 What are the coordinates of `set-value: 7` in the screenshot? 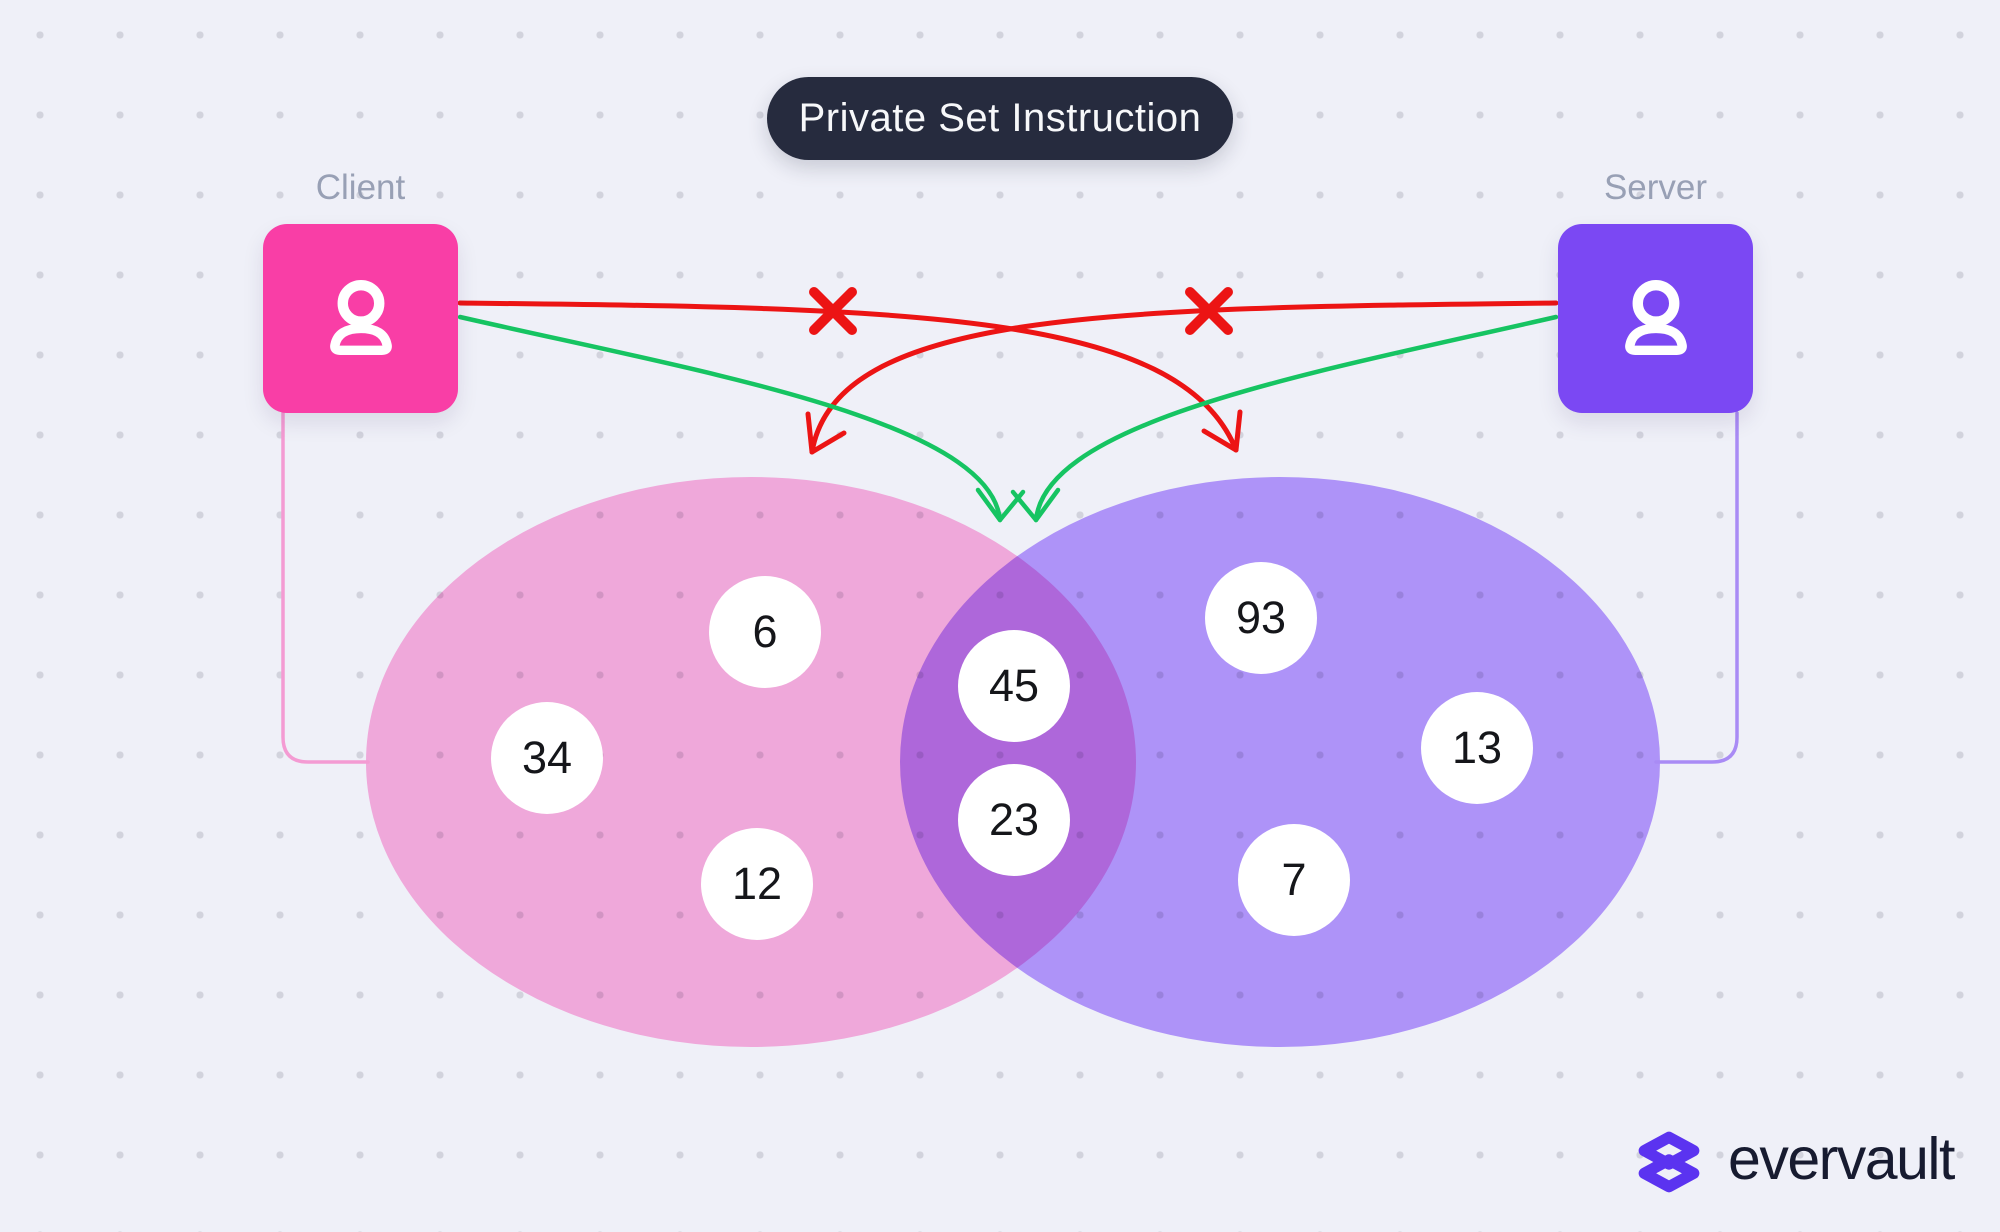 It's located at (1294, 879).